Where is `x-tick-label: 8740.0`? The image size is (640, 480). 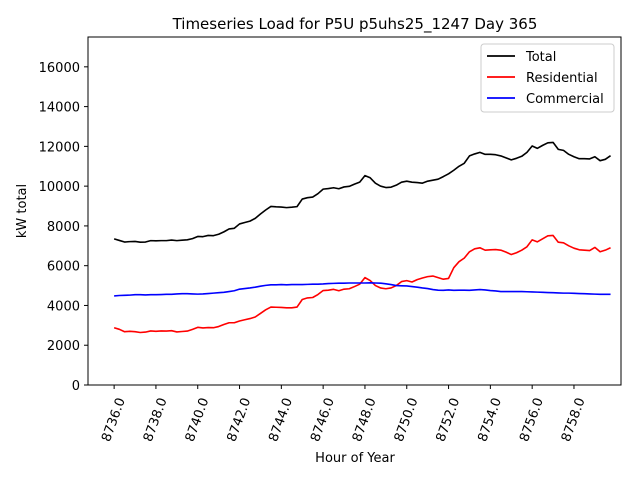 x-tick-label: 8740.0 is located at coordinates (198, 420).